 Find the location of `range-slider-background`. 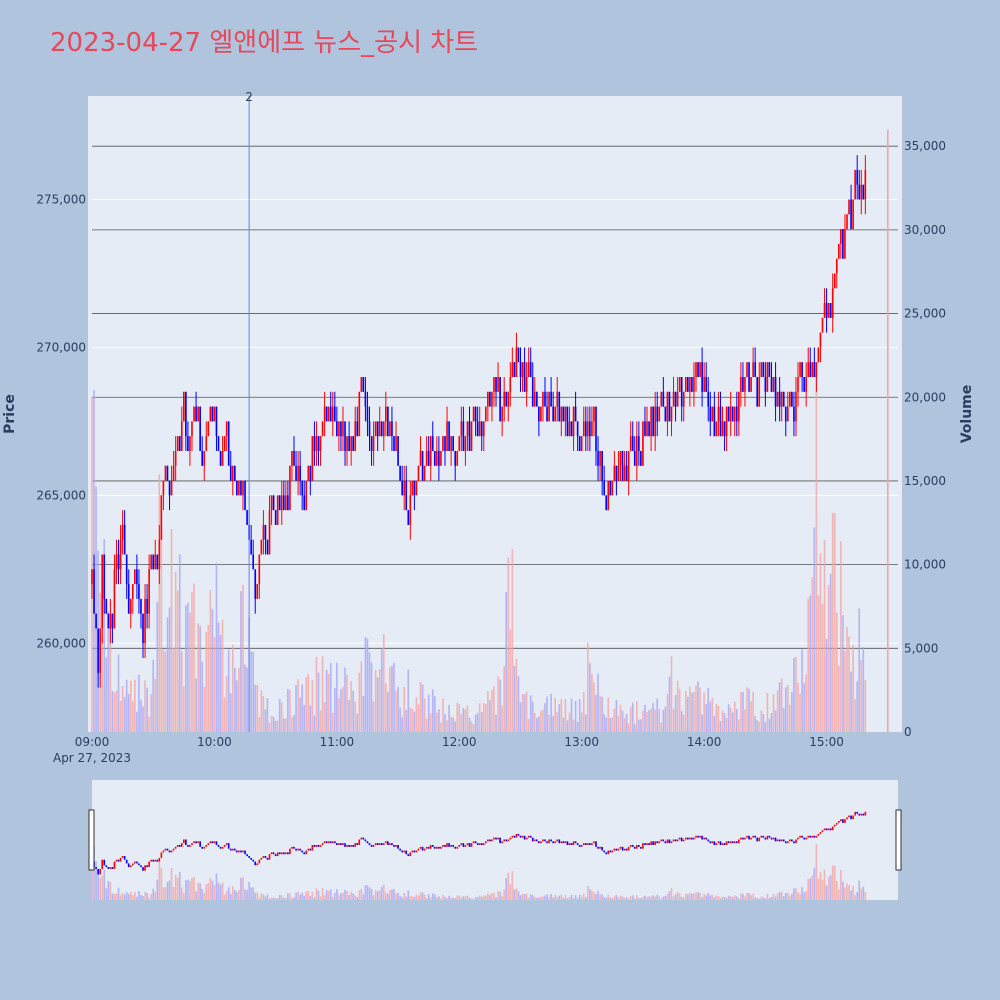

range-slider-background is located at coordinates (495, 840).